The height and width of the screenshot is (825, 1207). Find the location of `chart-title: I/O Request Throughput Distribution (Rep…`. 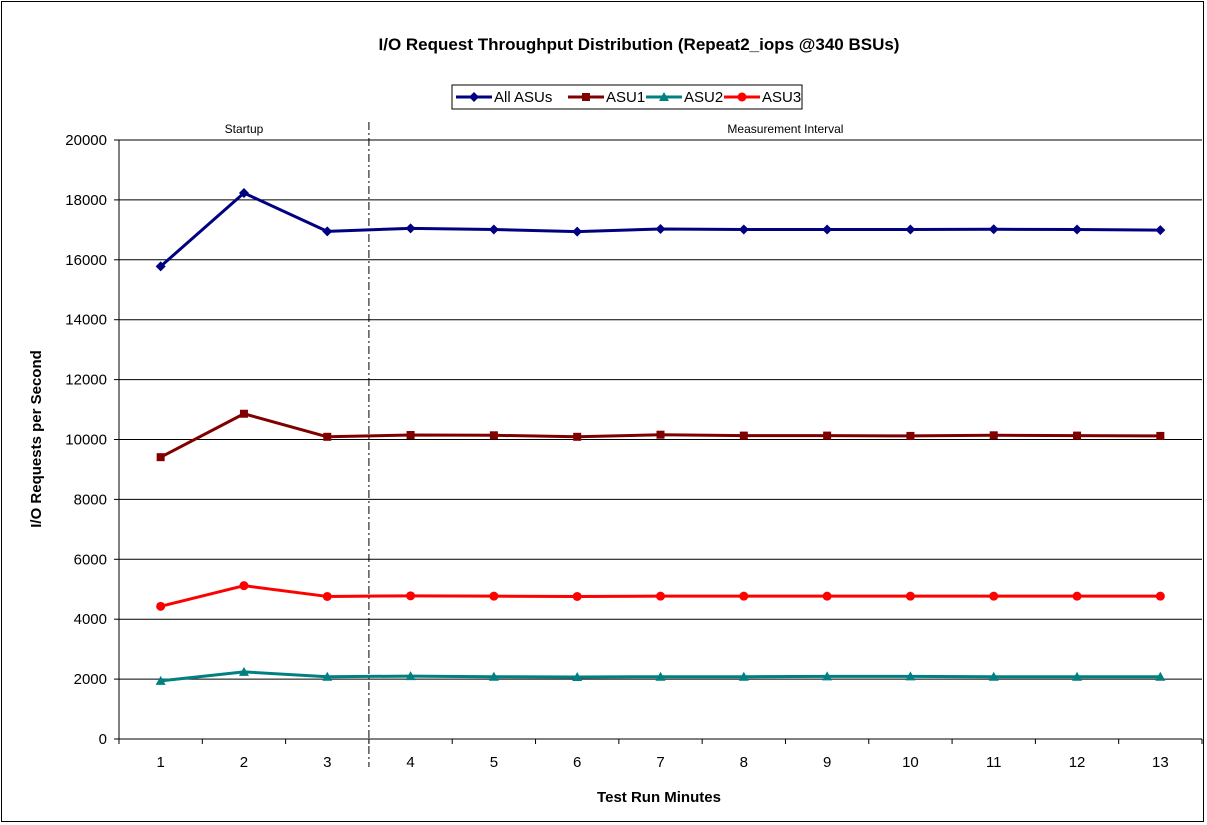

chart-title: I/O Request Throughput Distribution (Rep… is located at coordinates (639, 44).